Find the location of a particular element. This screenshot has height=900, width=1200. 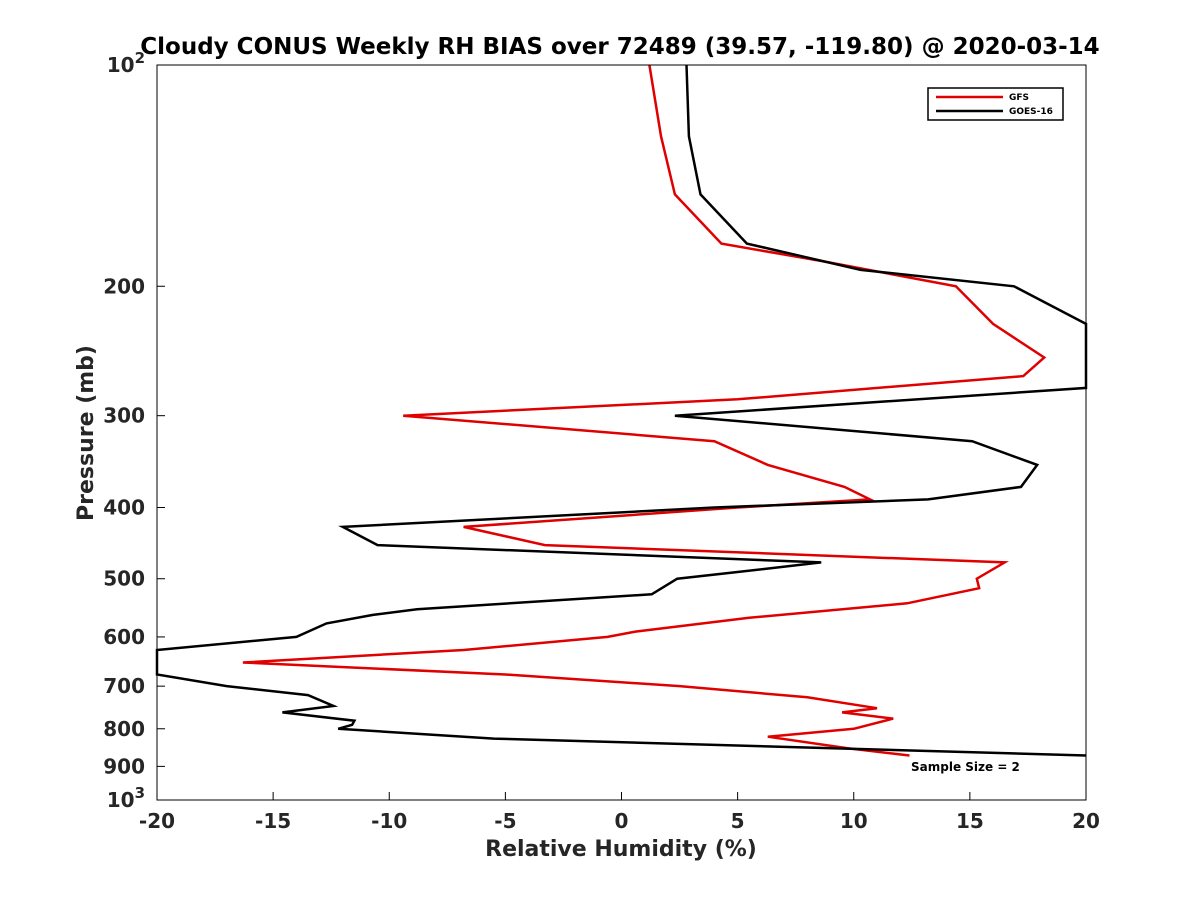

x-tick-label: 0 is located at coordinates (622, 821).